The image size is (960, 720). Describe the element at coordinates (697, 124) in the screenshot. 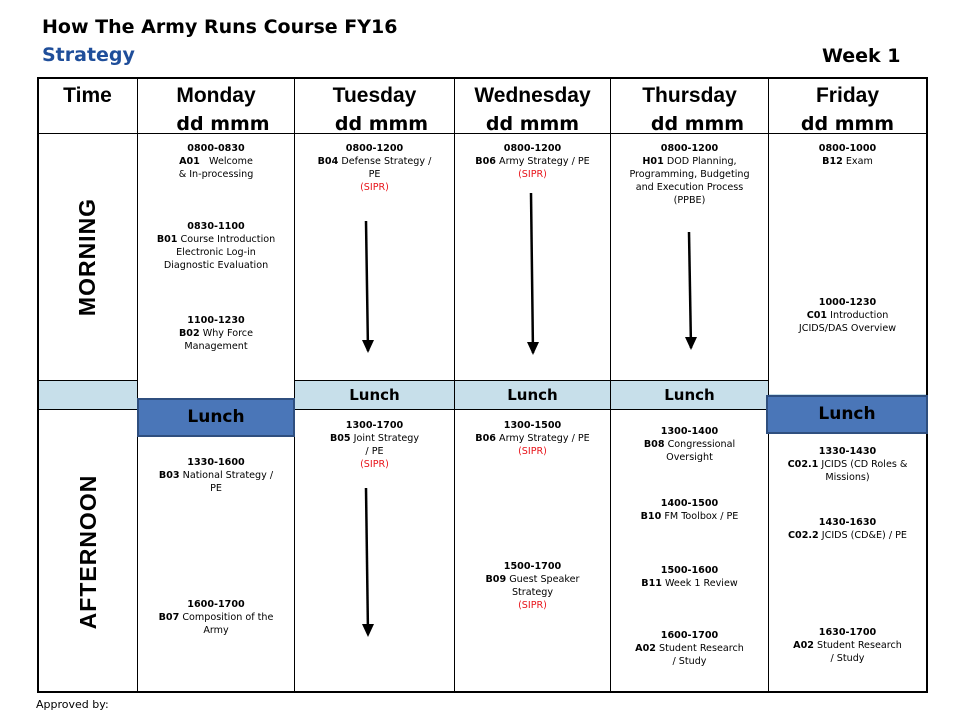

I see `header-thursday-date: dd mmm` at that location.